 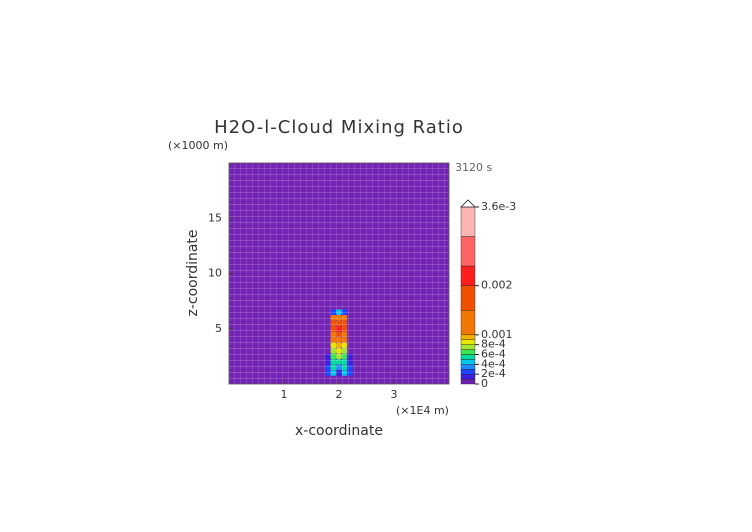 What do you see at coordinates (422, 410) in the screenshot?
I see `x-unit-label: (×1E4 m)` at bounding box center [422, 410].